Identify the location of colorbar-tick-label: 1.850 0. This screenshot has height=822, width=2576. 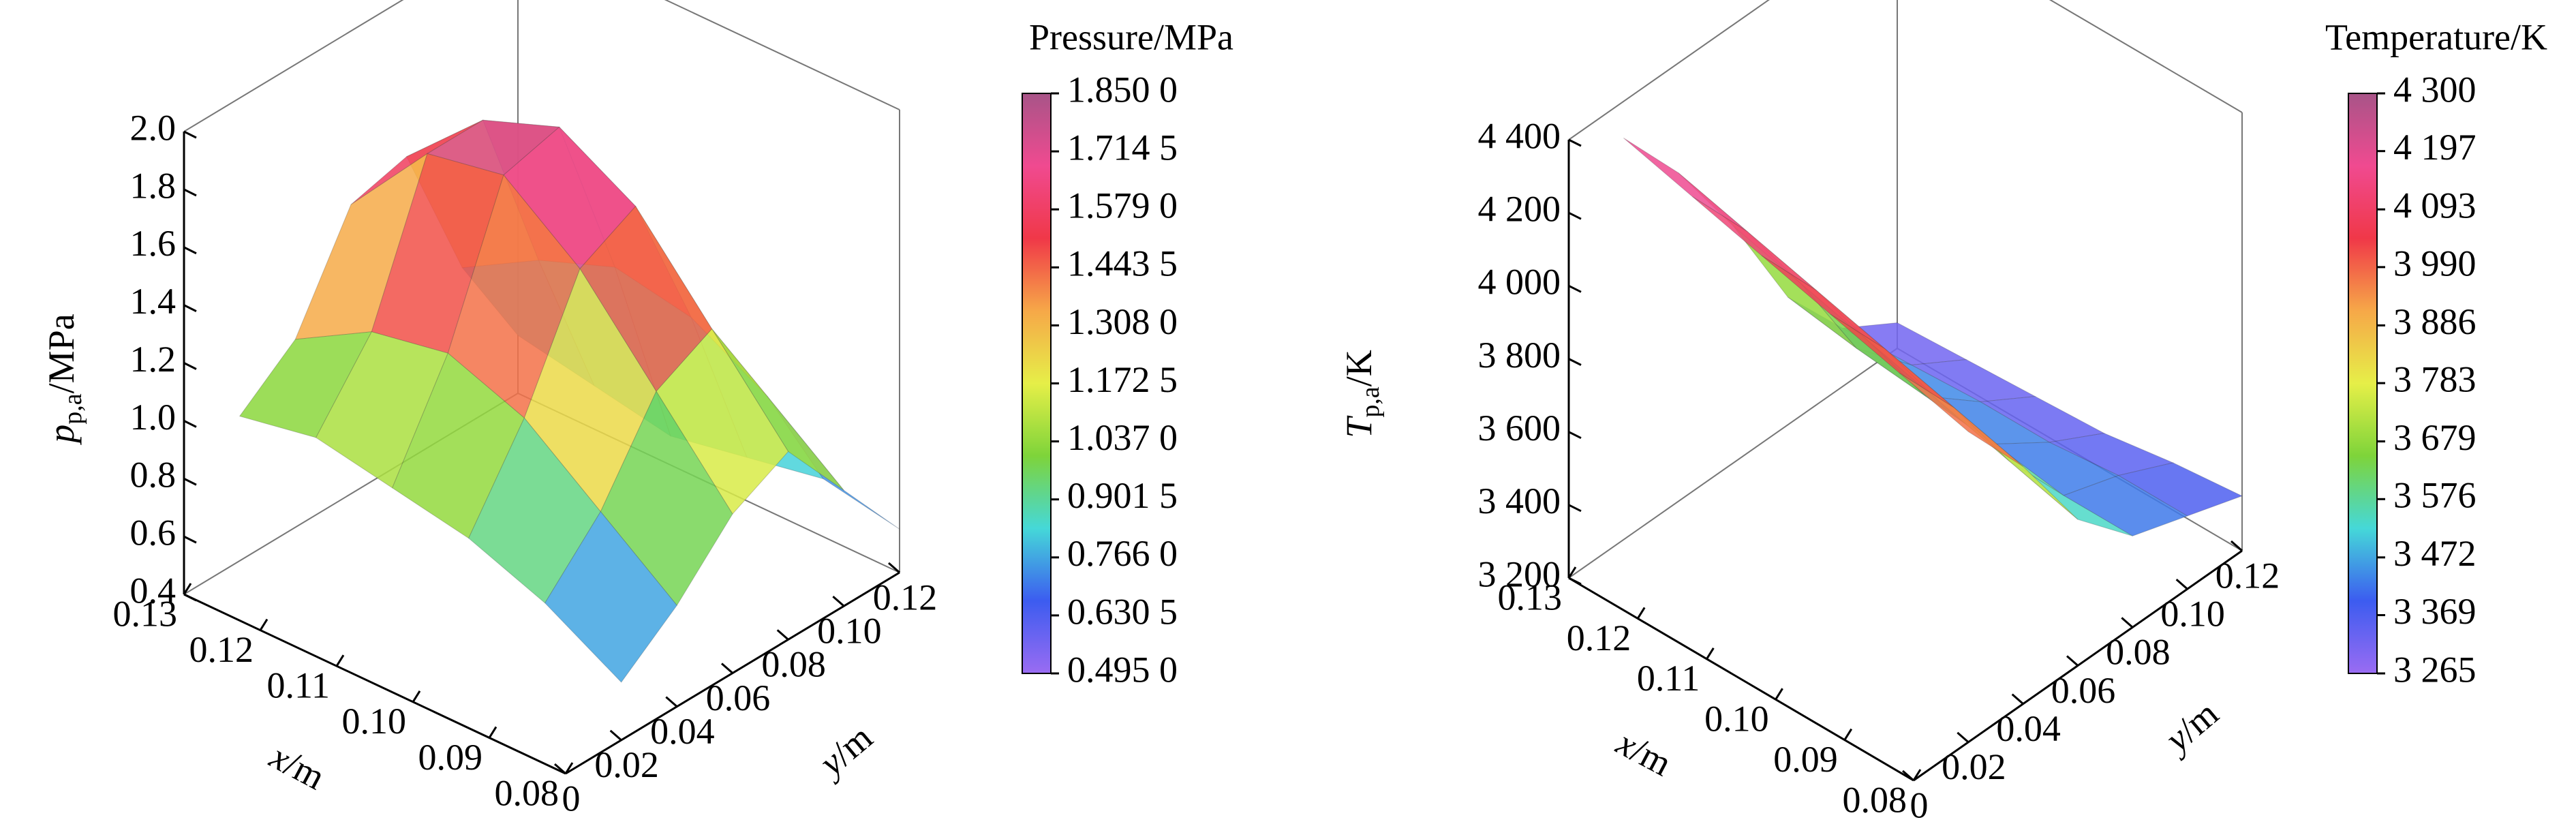
(1122, 90).